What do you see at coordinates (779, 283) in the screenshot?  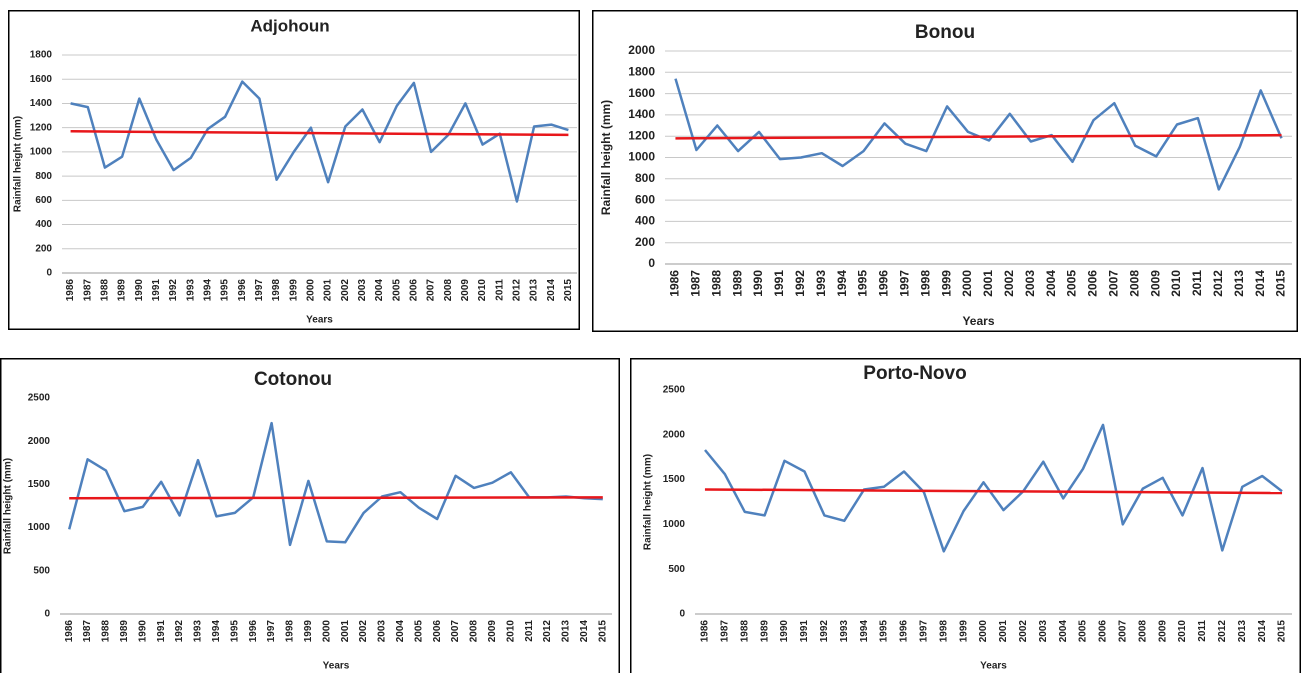 I see `x-tick-label: 1991` at bounding box center [779, 283].